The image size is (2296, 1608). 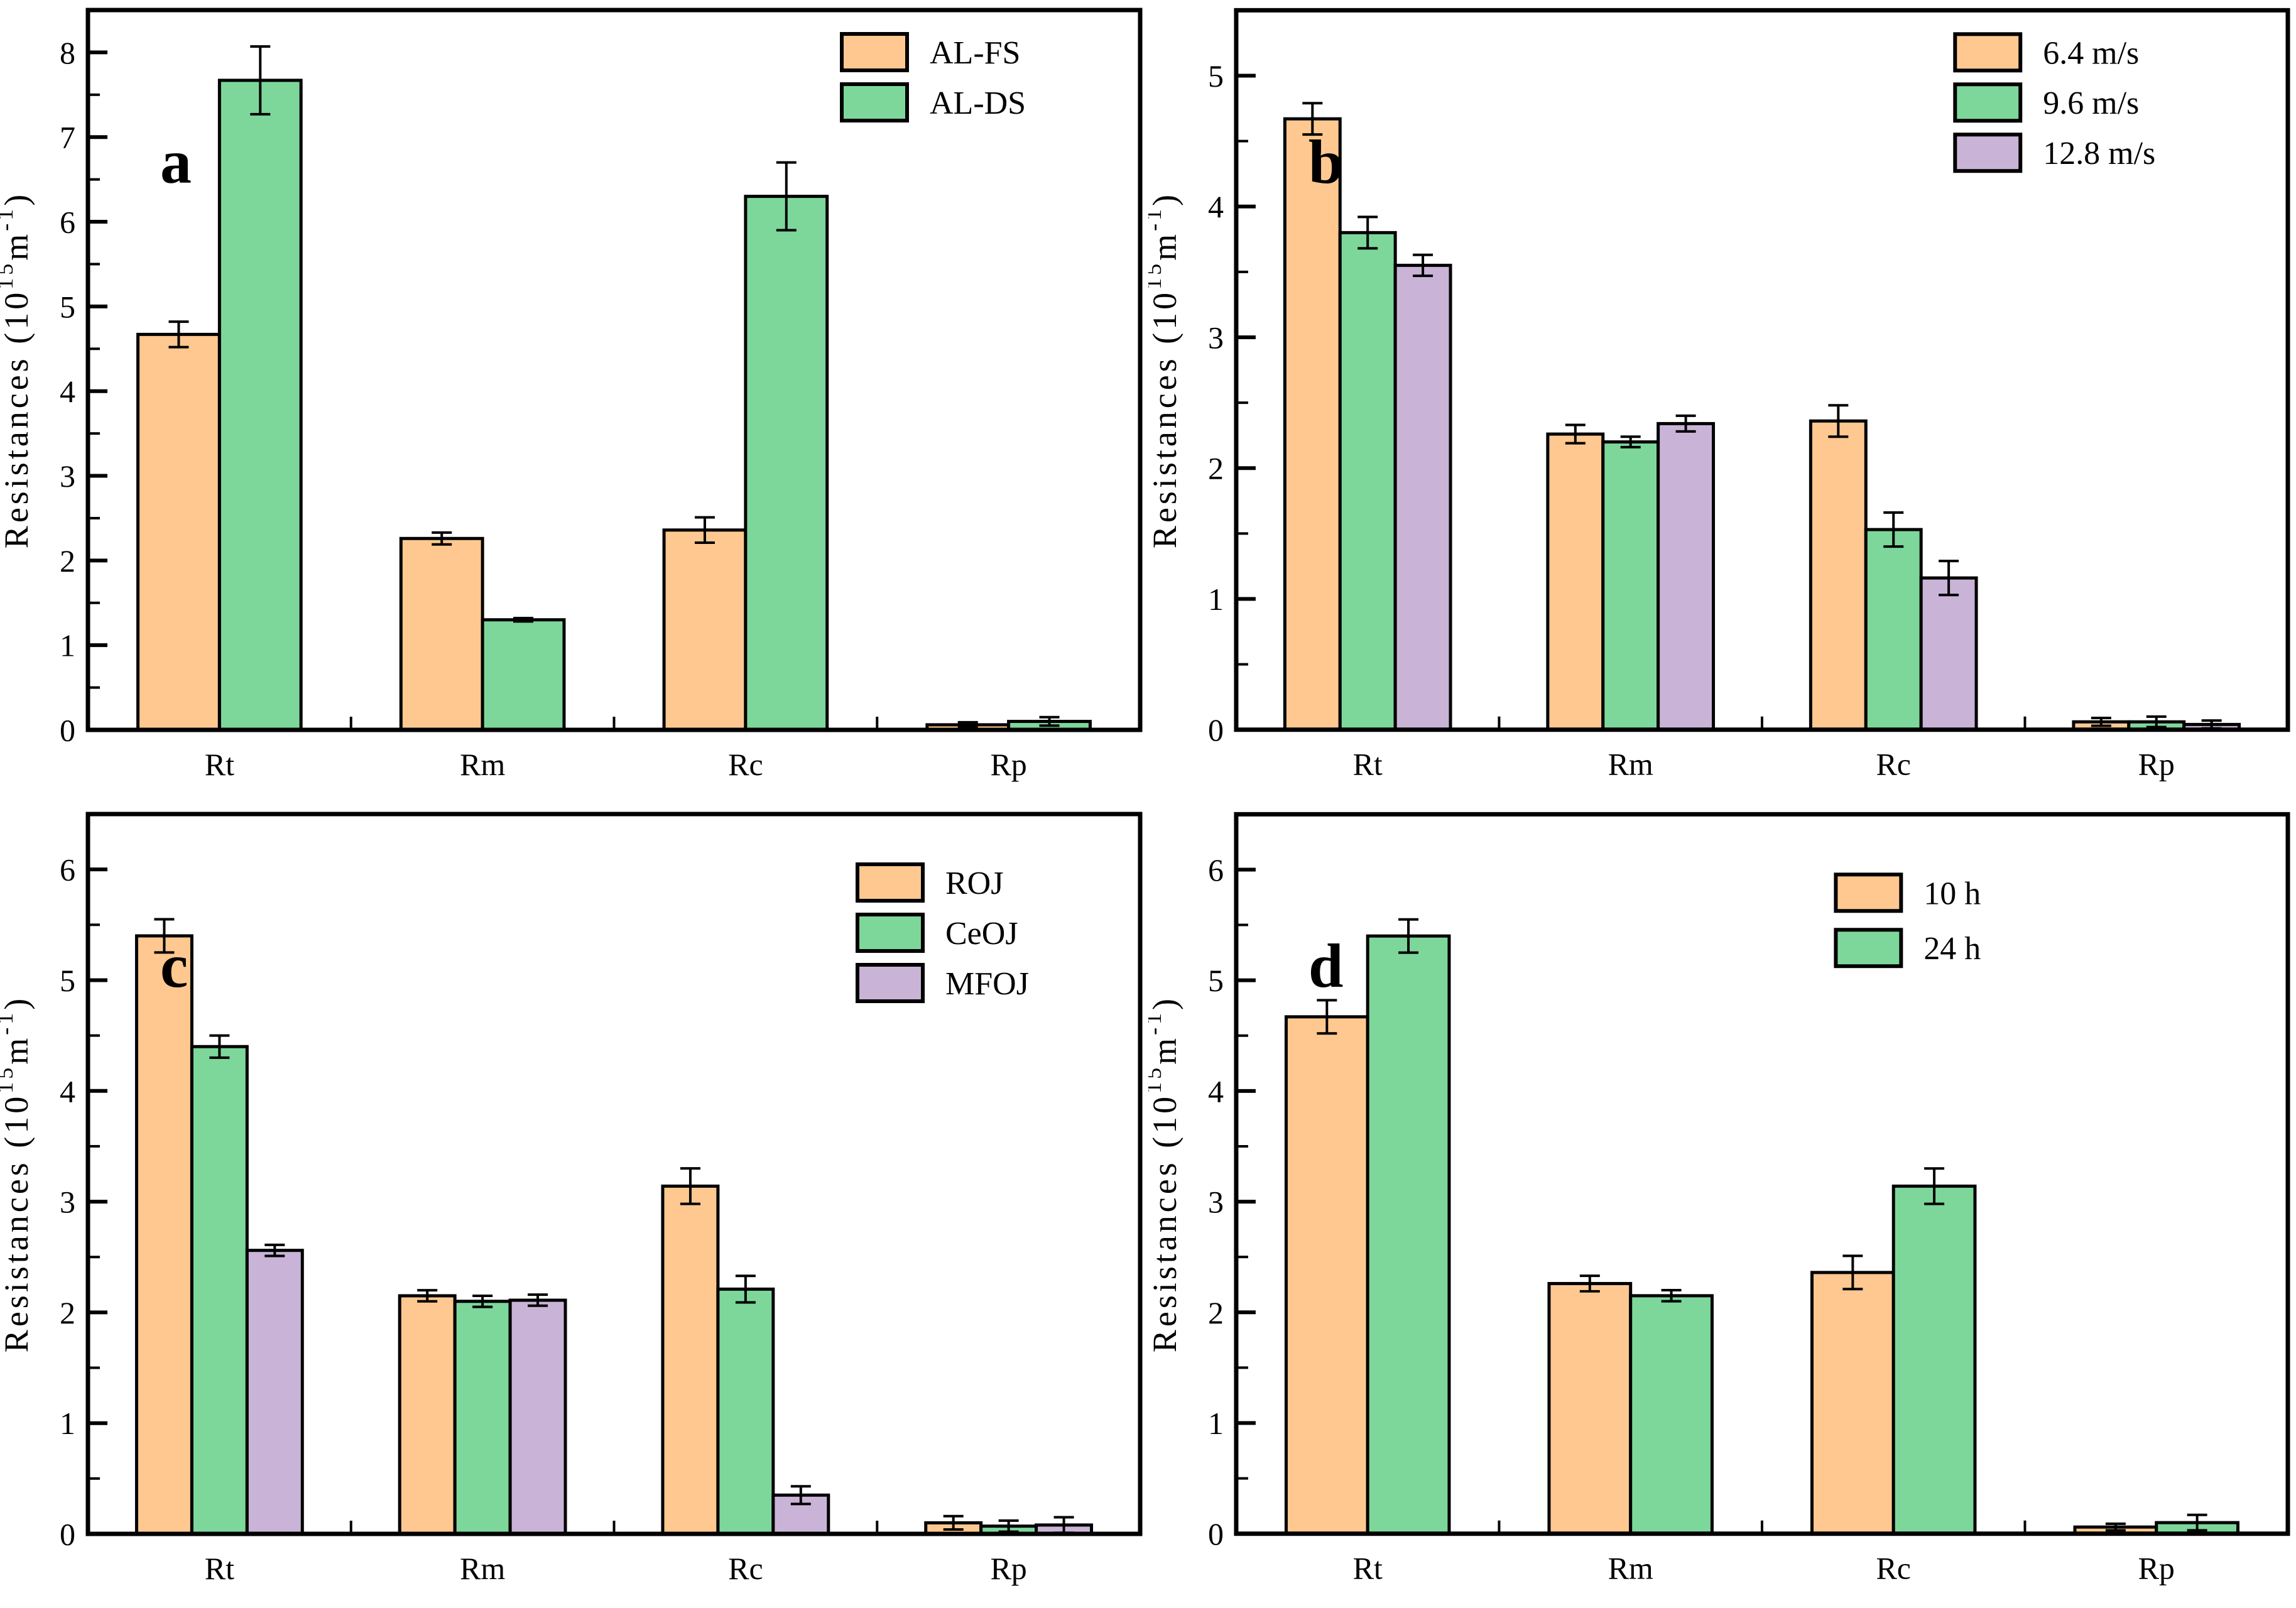 What do you see at coordinates (1312, 425) in the screenshot?
I see `bar-6.4 m/s-Rt` at bounding box center [1312, 425].